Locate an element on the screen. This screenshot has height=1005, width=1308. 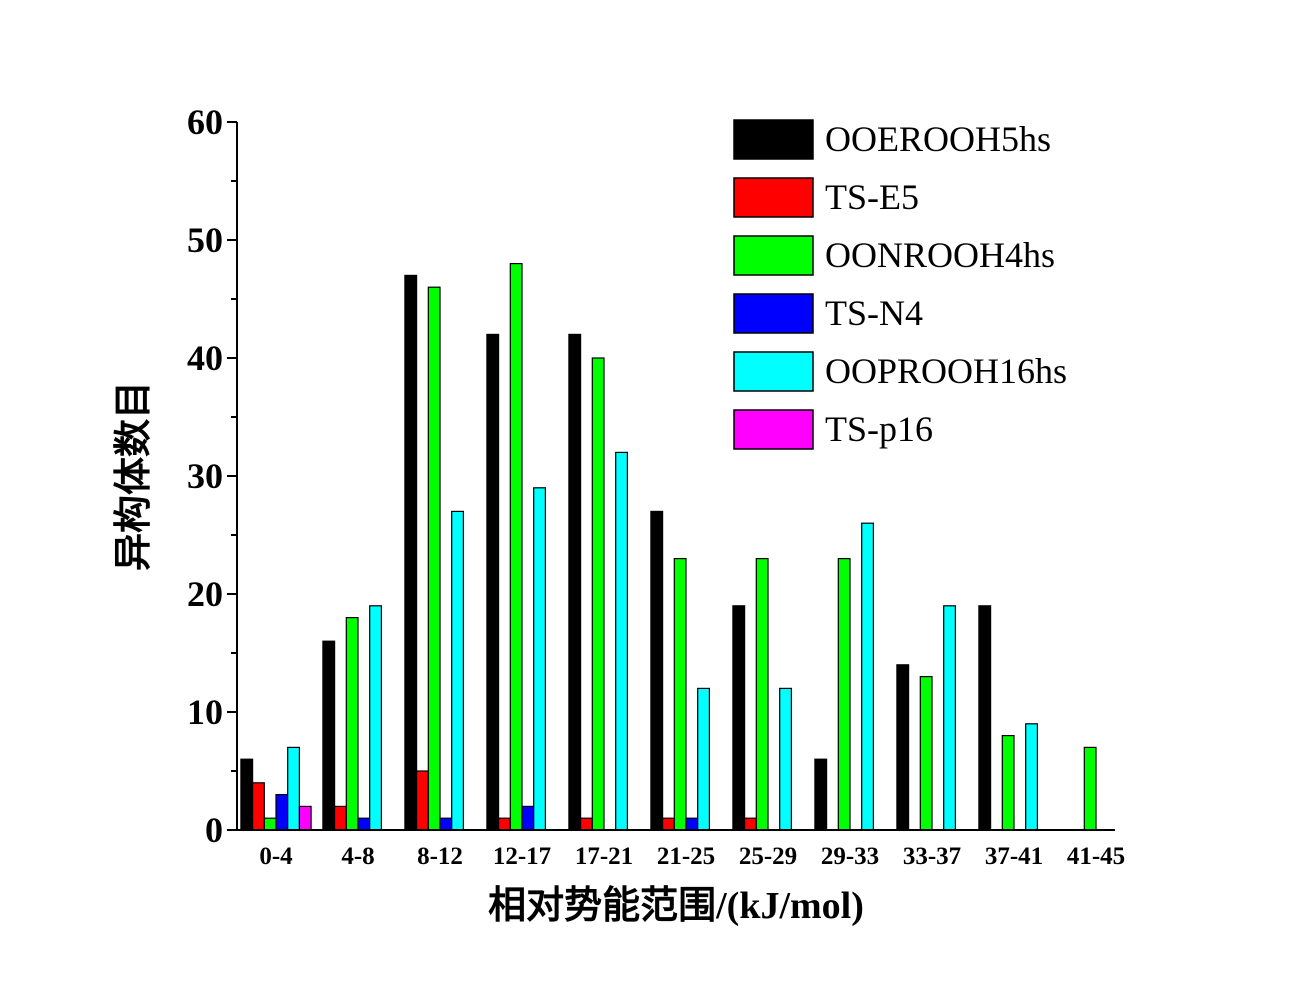
x-tick-label: 25-29 is located at coordinates (768, 856).